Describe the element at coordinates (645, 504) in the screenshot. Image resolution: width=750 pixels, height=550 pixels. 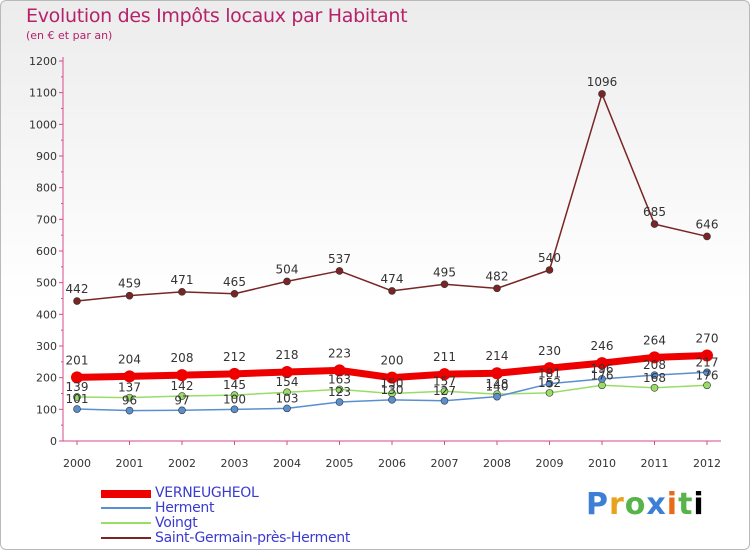
I see `proxiti-logo: Proxiti` at that location.